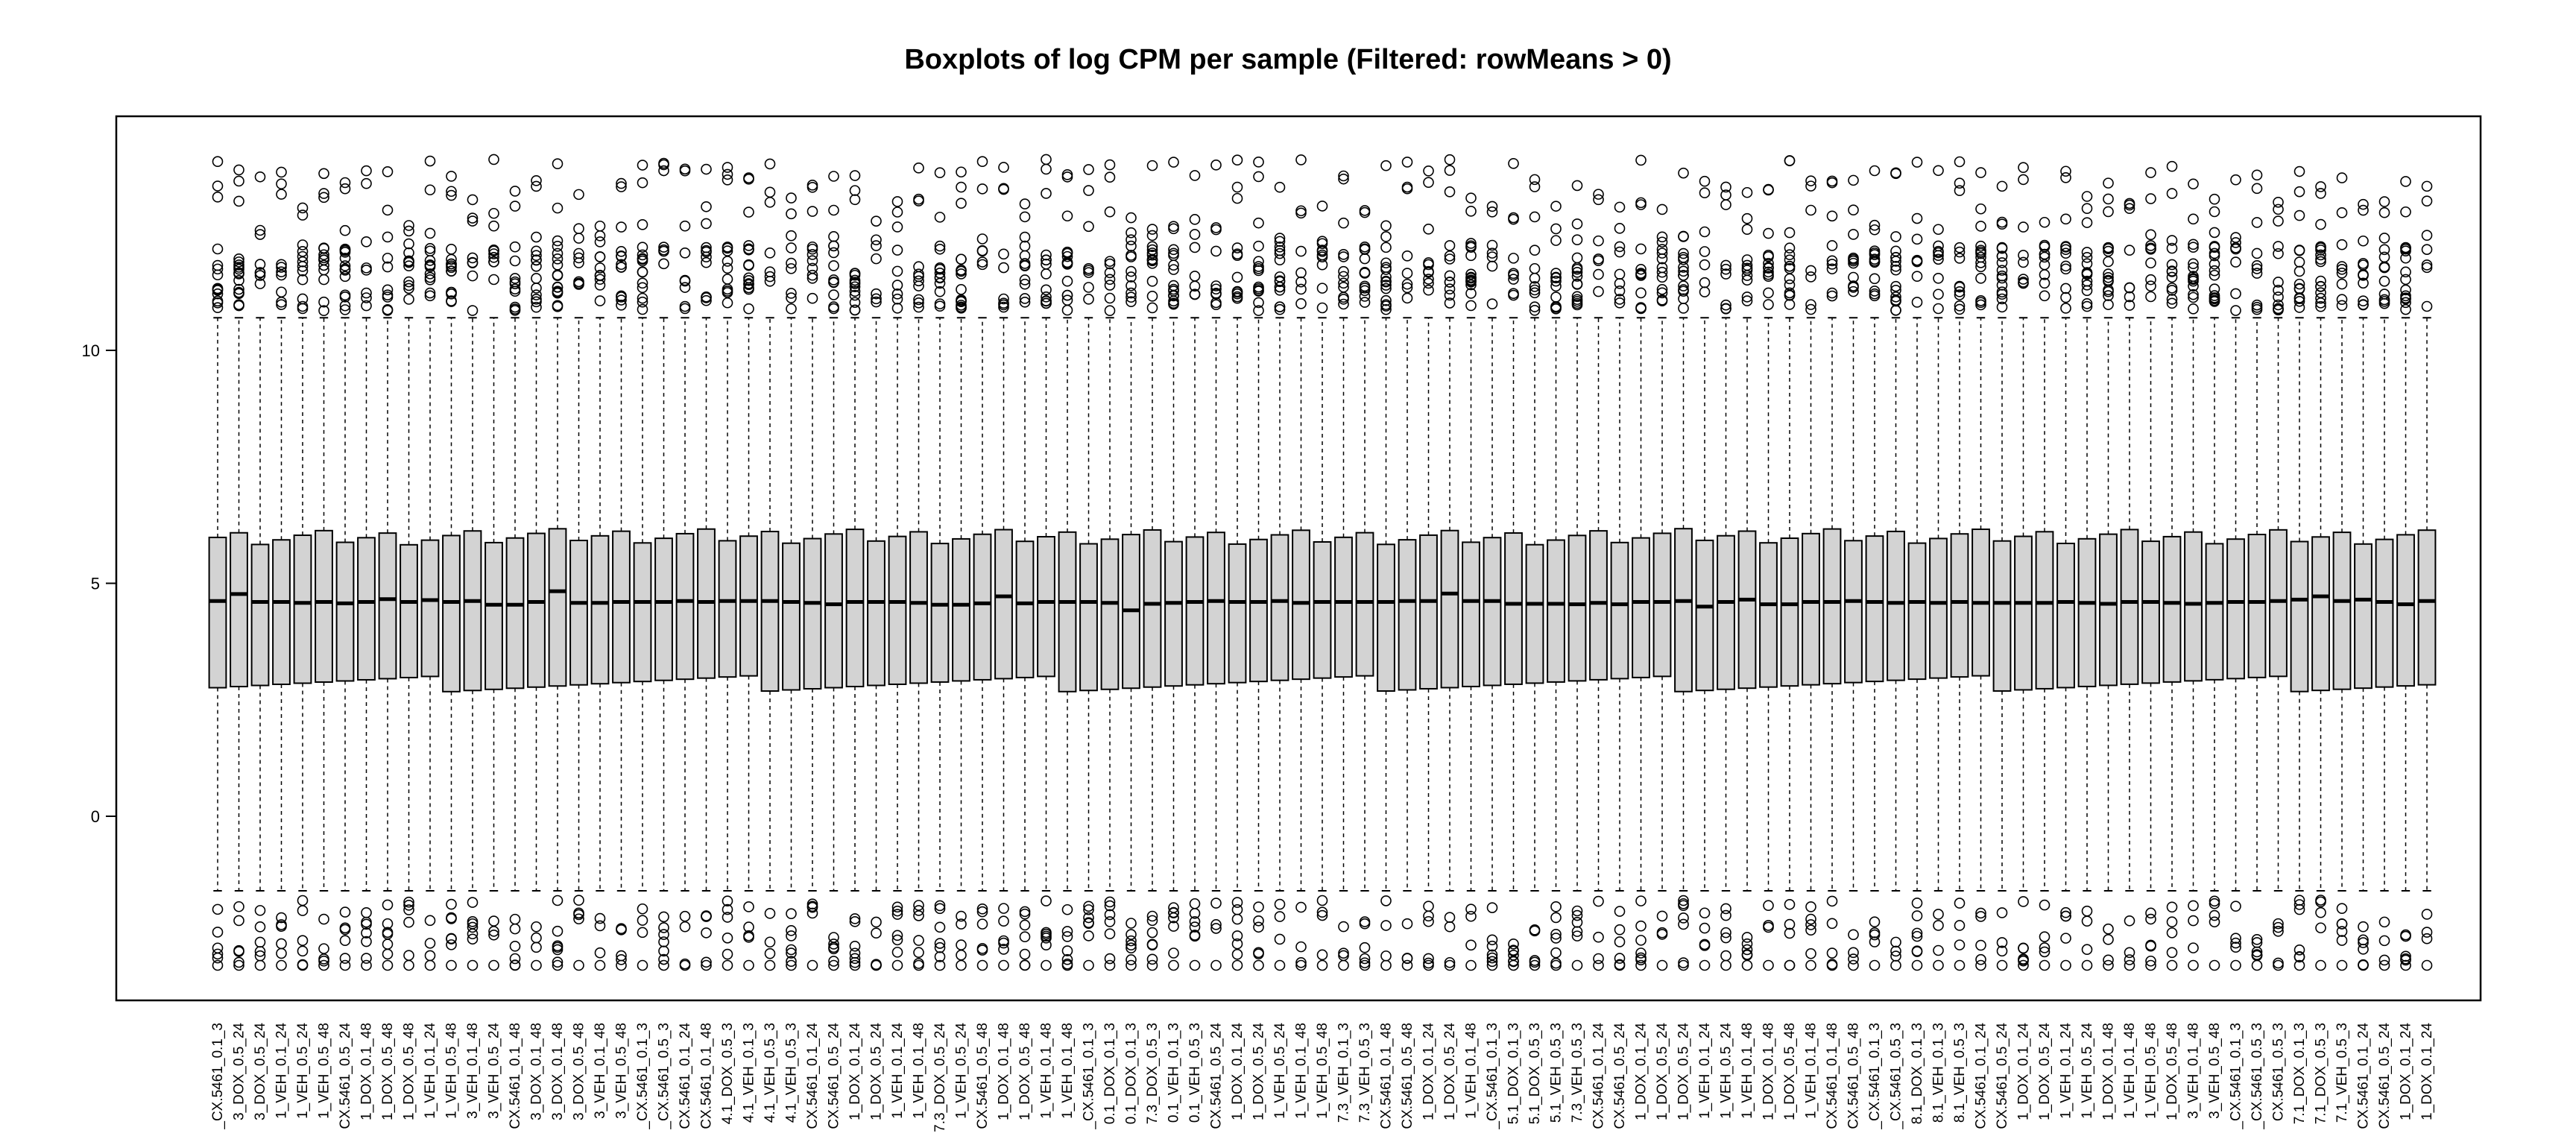 This screenshot has width=2576, height=1145. I want to click on x-tick-label: 1_VEH_0.1_48, so click(1472, 1071).